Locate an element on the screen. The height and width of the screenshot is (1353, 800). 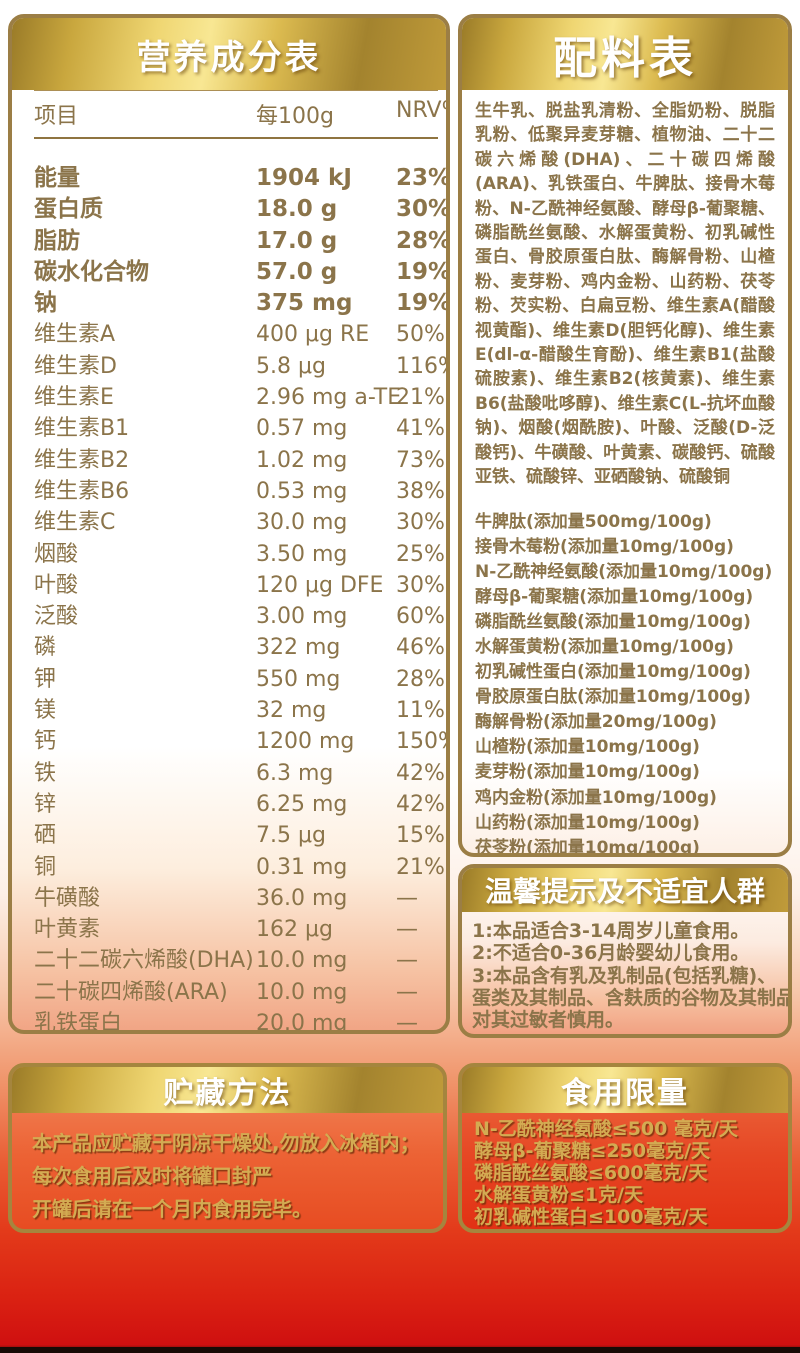
tips-line: 蛋类及其制品、含麸质的谷物及其制品 is located at coordinates (632, 997).